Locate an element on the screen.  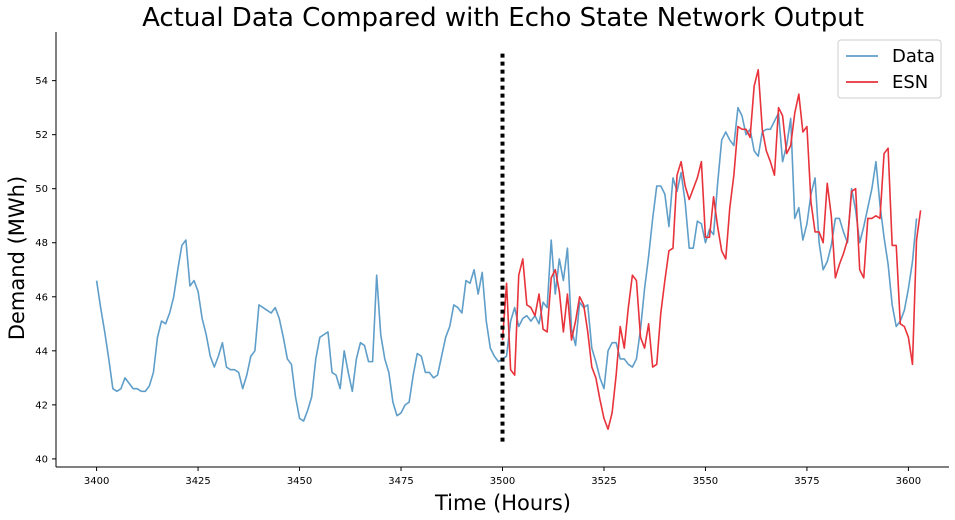
y-tick-label: 46 is located at coordinates (41, 297).